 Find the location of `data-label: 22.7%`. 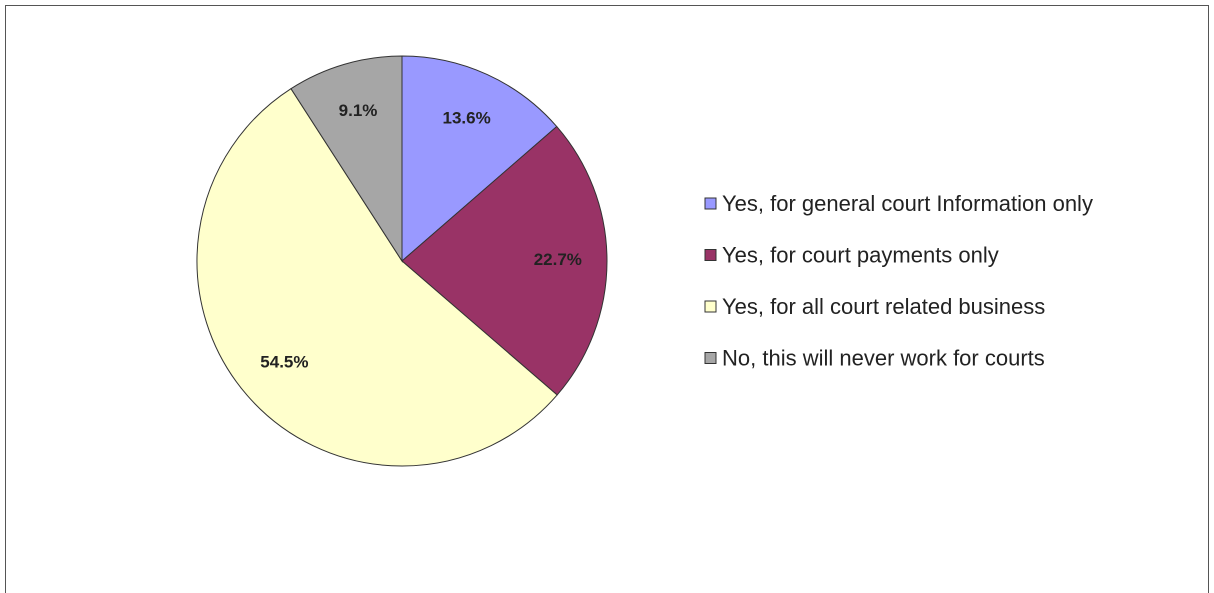

data-label: 22.7% is located at coordinates (558, 259).